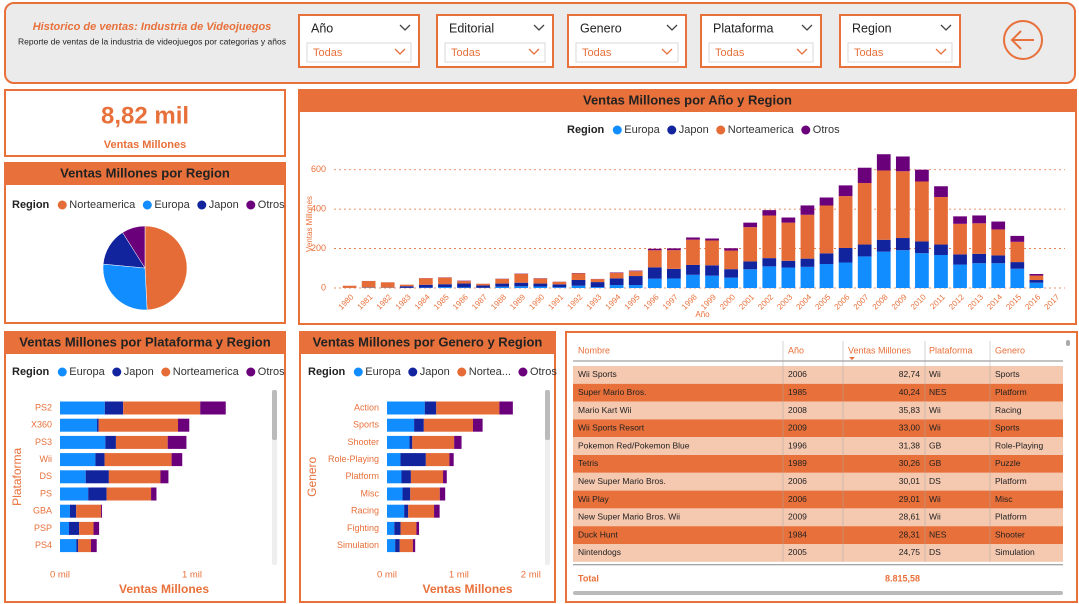 The height and width of the screenshot is (604, 1079). I want to click on y-tick-label: Wii, so click(46, 459).